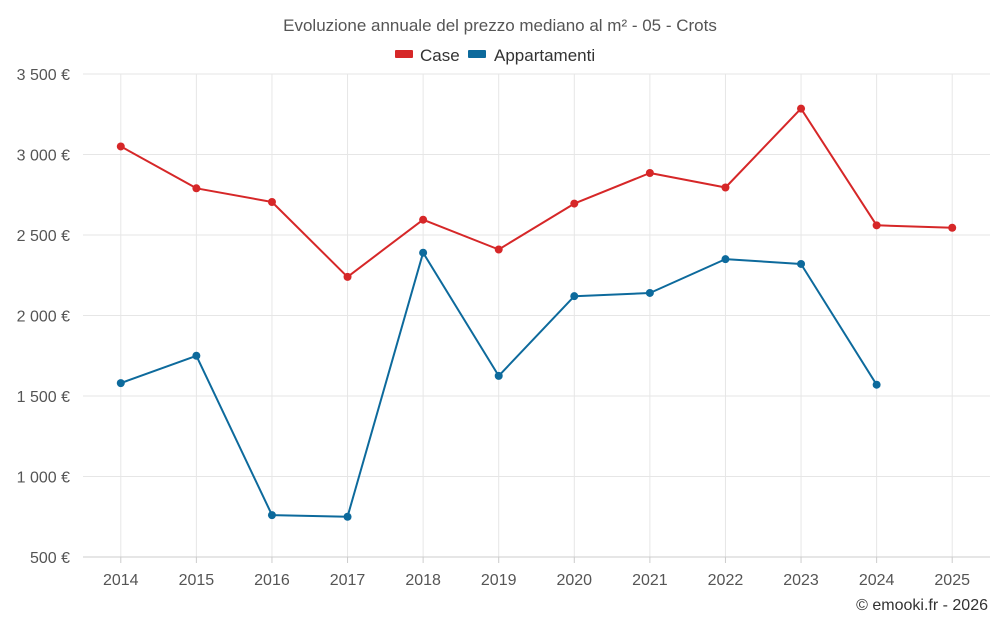  Describe the element at coordinates (271, 515) in the screenshot. I see `data-point-appartamenti-2016` at that location.